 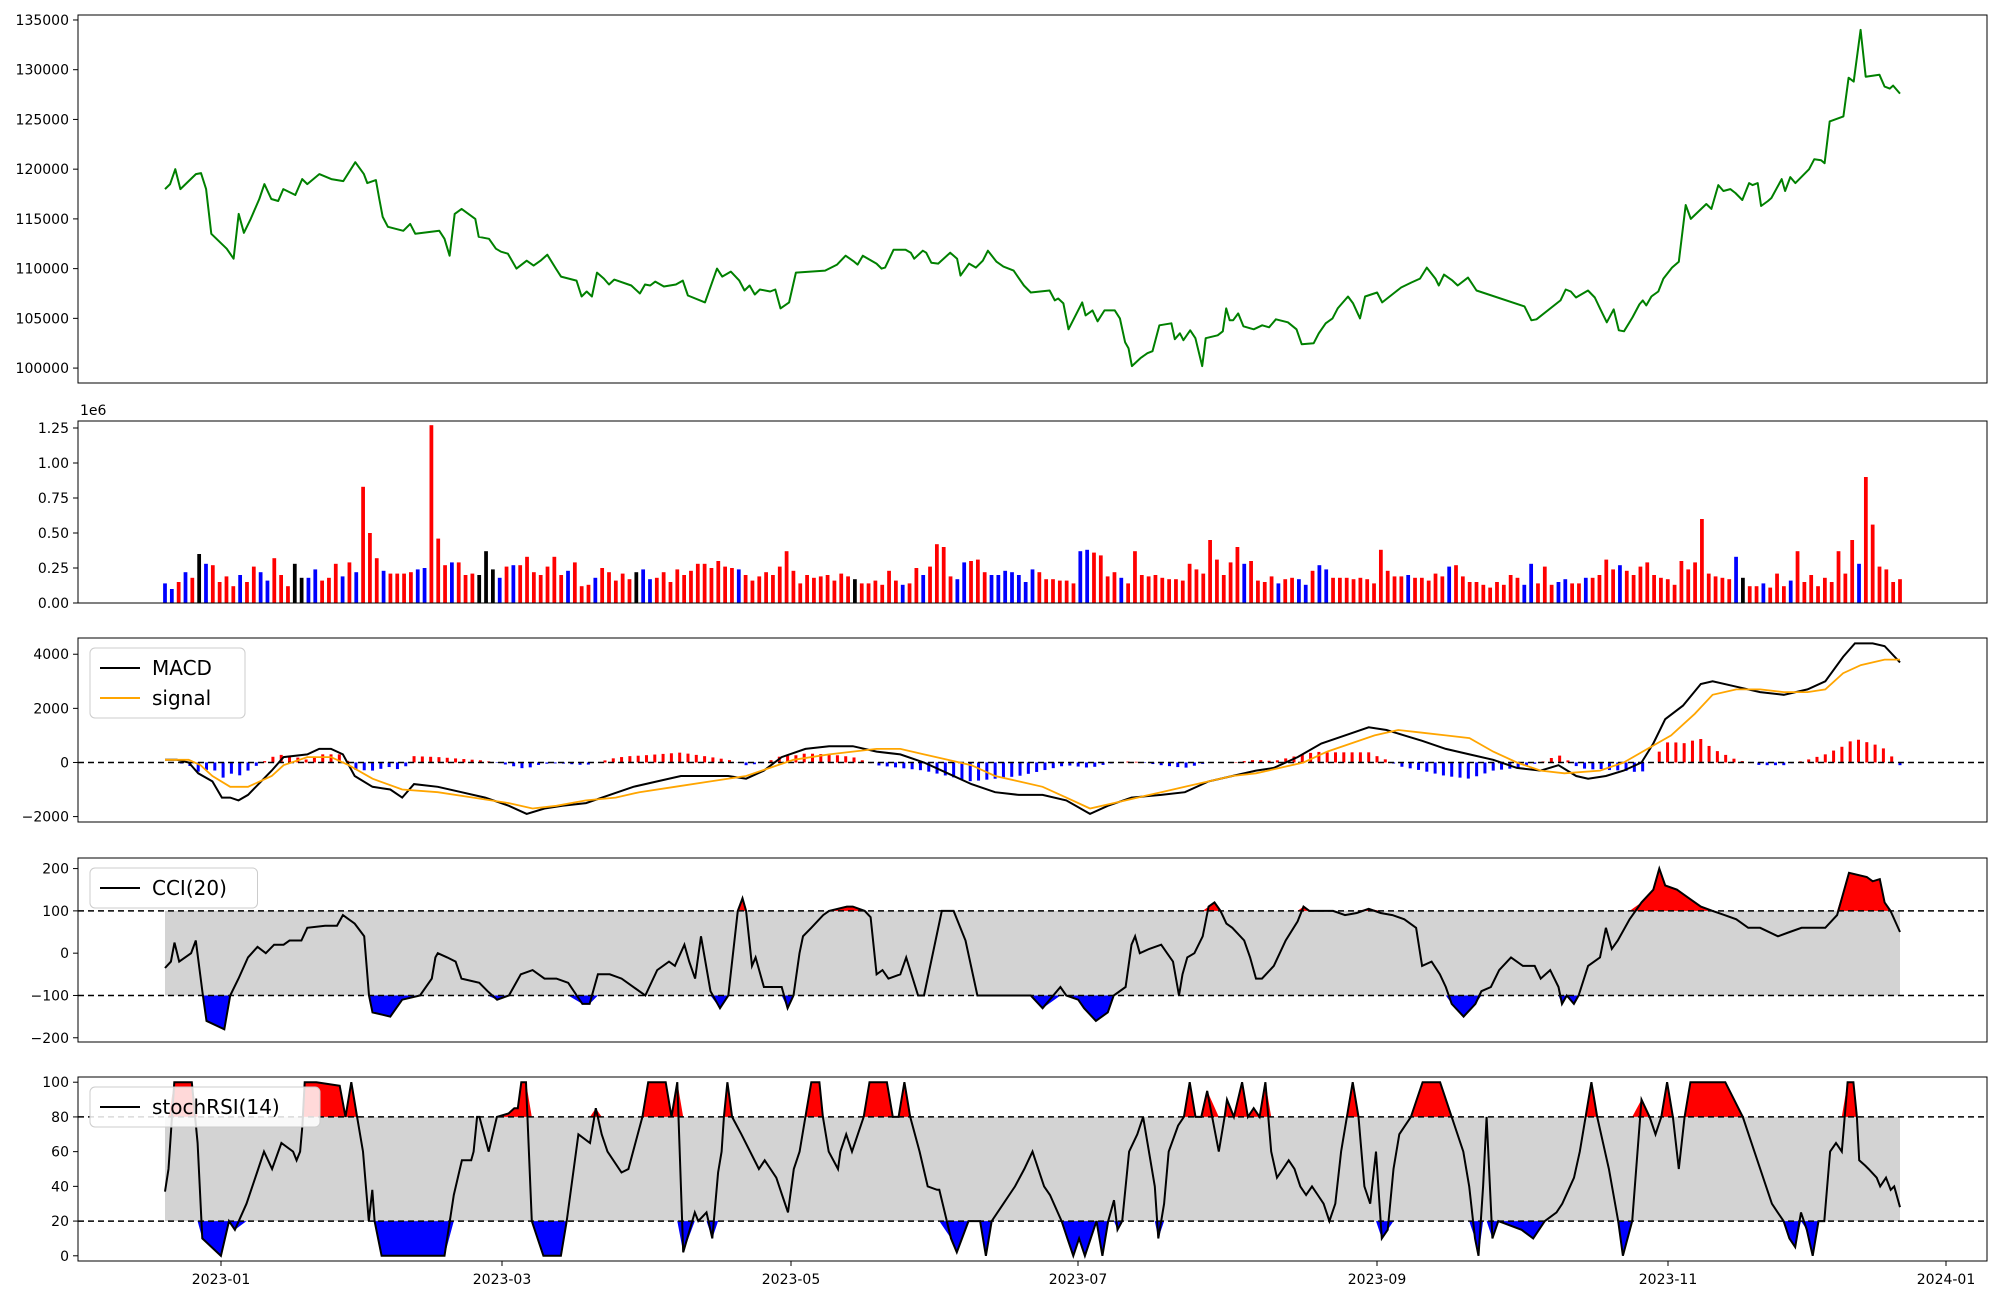 What do you see at coordinates (53, 569) in the screenshot?
I see `volume-ytick-label: 0.25` at bounding box center [53, 569].